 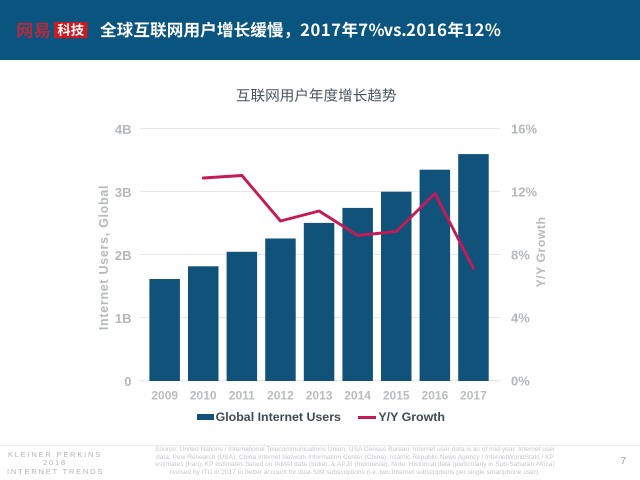 I want to click on svg-text: 2010, so click(x=203, y=396).